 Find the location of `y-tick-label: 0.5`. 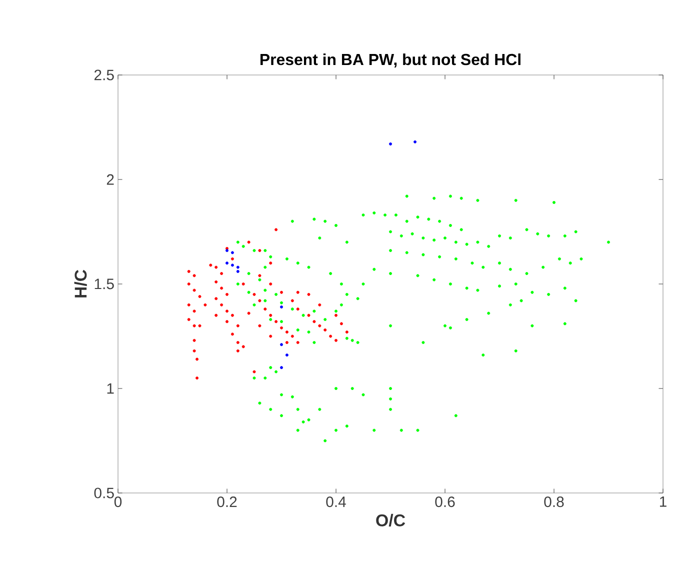

y-tick-label: 0.5 is located at coordinates (104, 493).